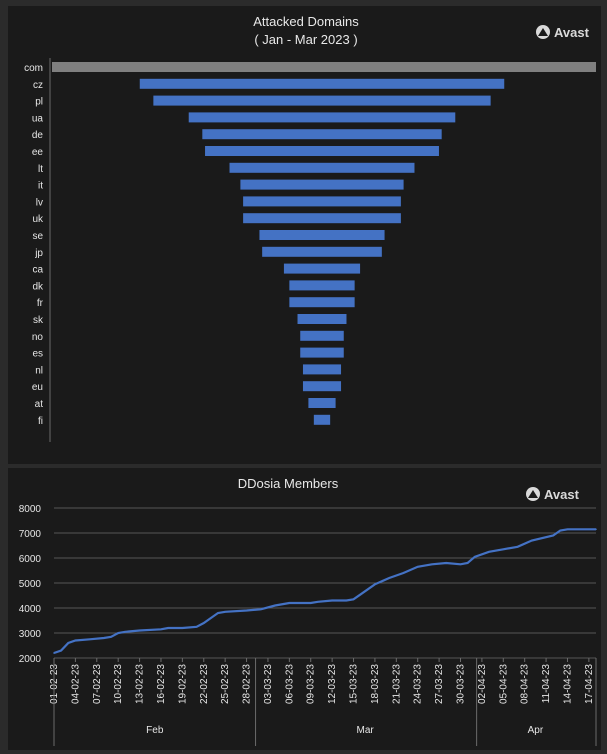 The height and width of the screenshot is (754, 607). What do you see at coordinates (546, 684) in the screenshot?
I see `x-tick-label: 11-04-23` at bounding box center [546, 684].